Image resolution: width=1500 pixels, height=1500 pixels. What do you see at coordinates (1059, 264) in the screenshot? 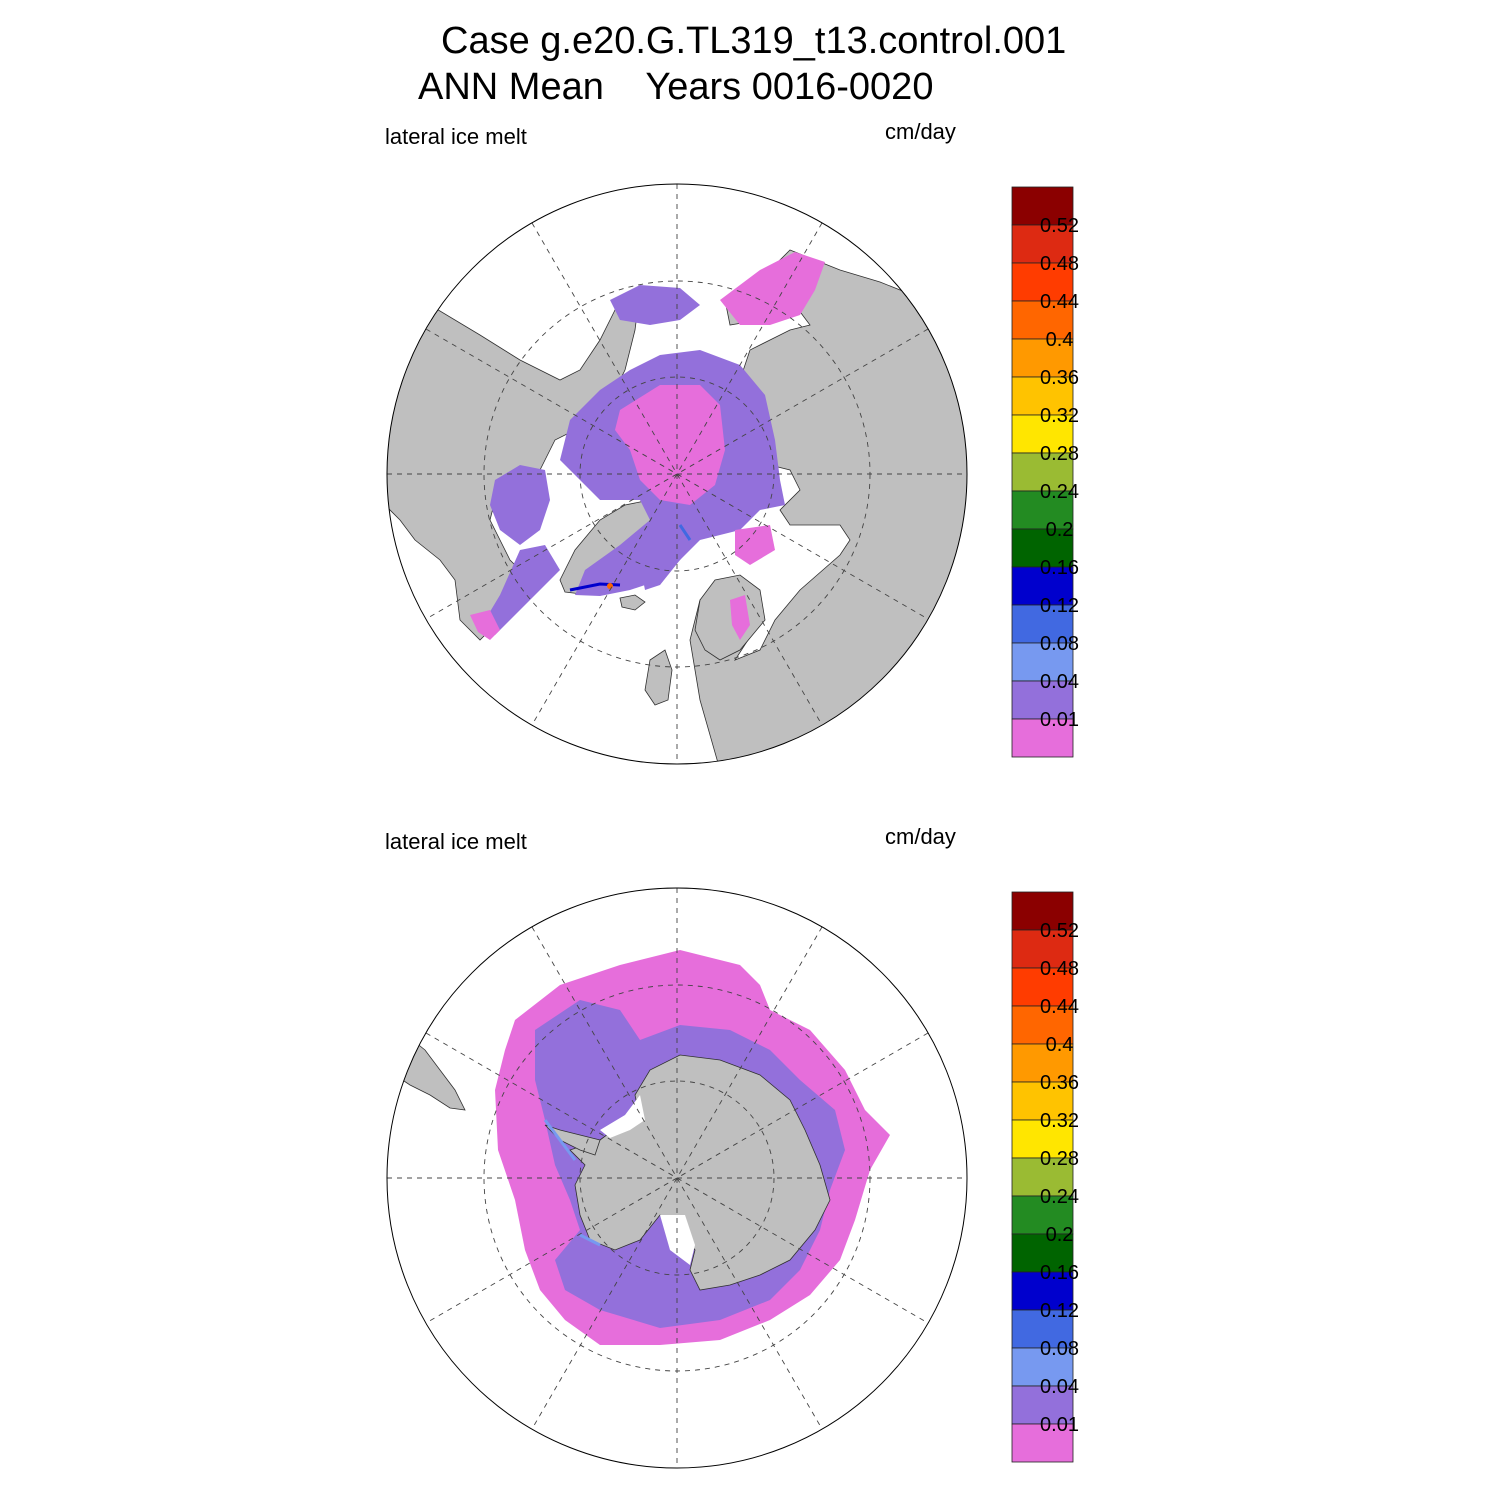
I see `north-colorbar-label: 0.48` at bounding box center [1059, 264].